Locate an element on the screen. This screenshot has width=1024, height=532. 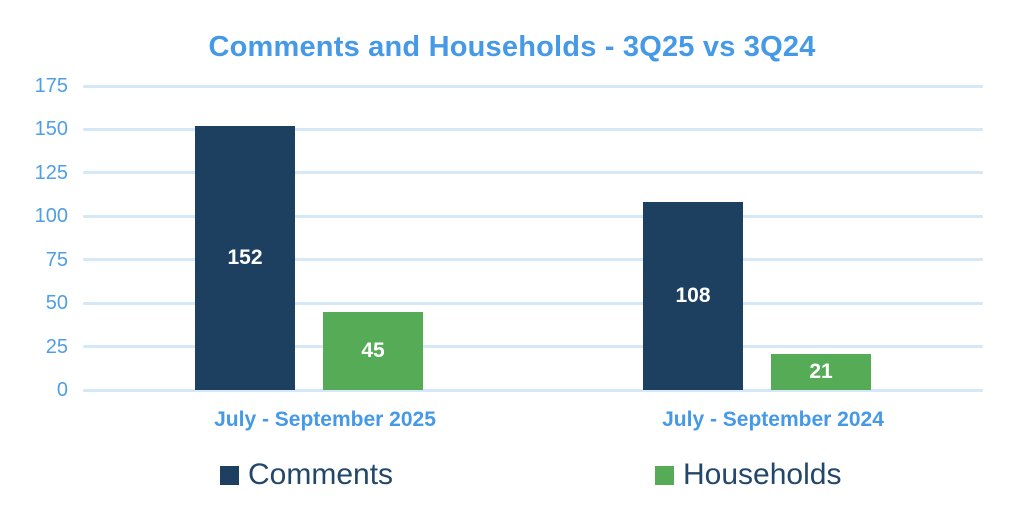
bar-households-2: 21 is located at coordinates (821, 371).